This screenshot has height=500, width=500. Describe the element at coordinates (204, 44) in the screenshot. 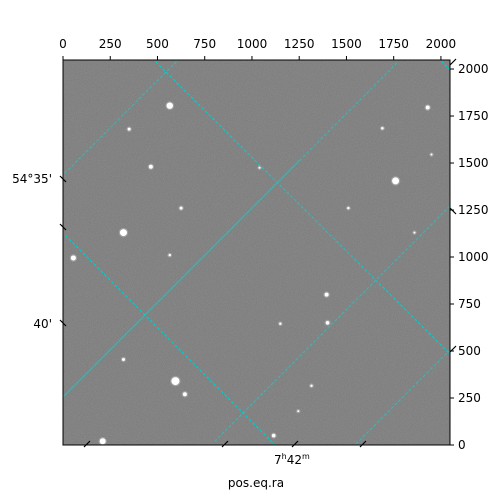

I see `x-tick-label: 750` at that location.